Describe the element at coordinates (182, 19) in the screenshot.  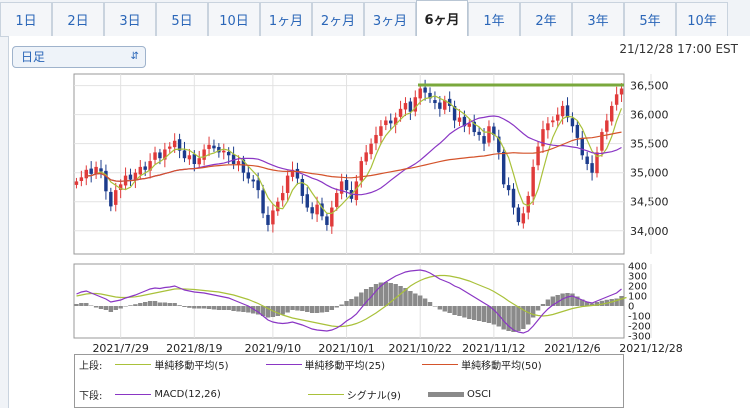
I see `tab-3: 5日` at that location.